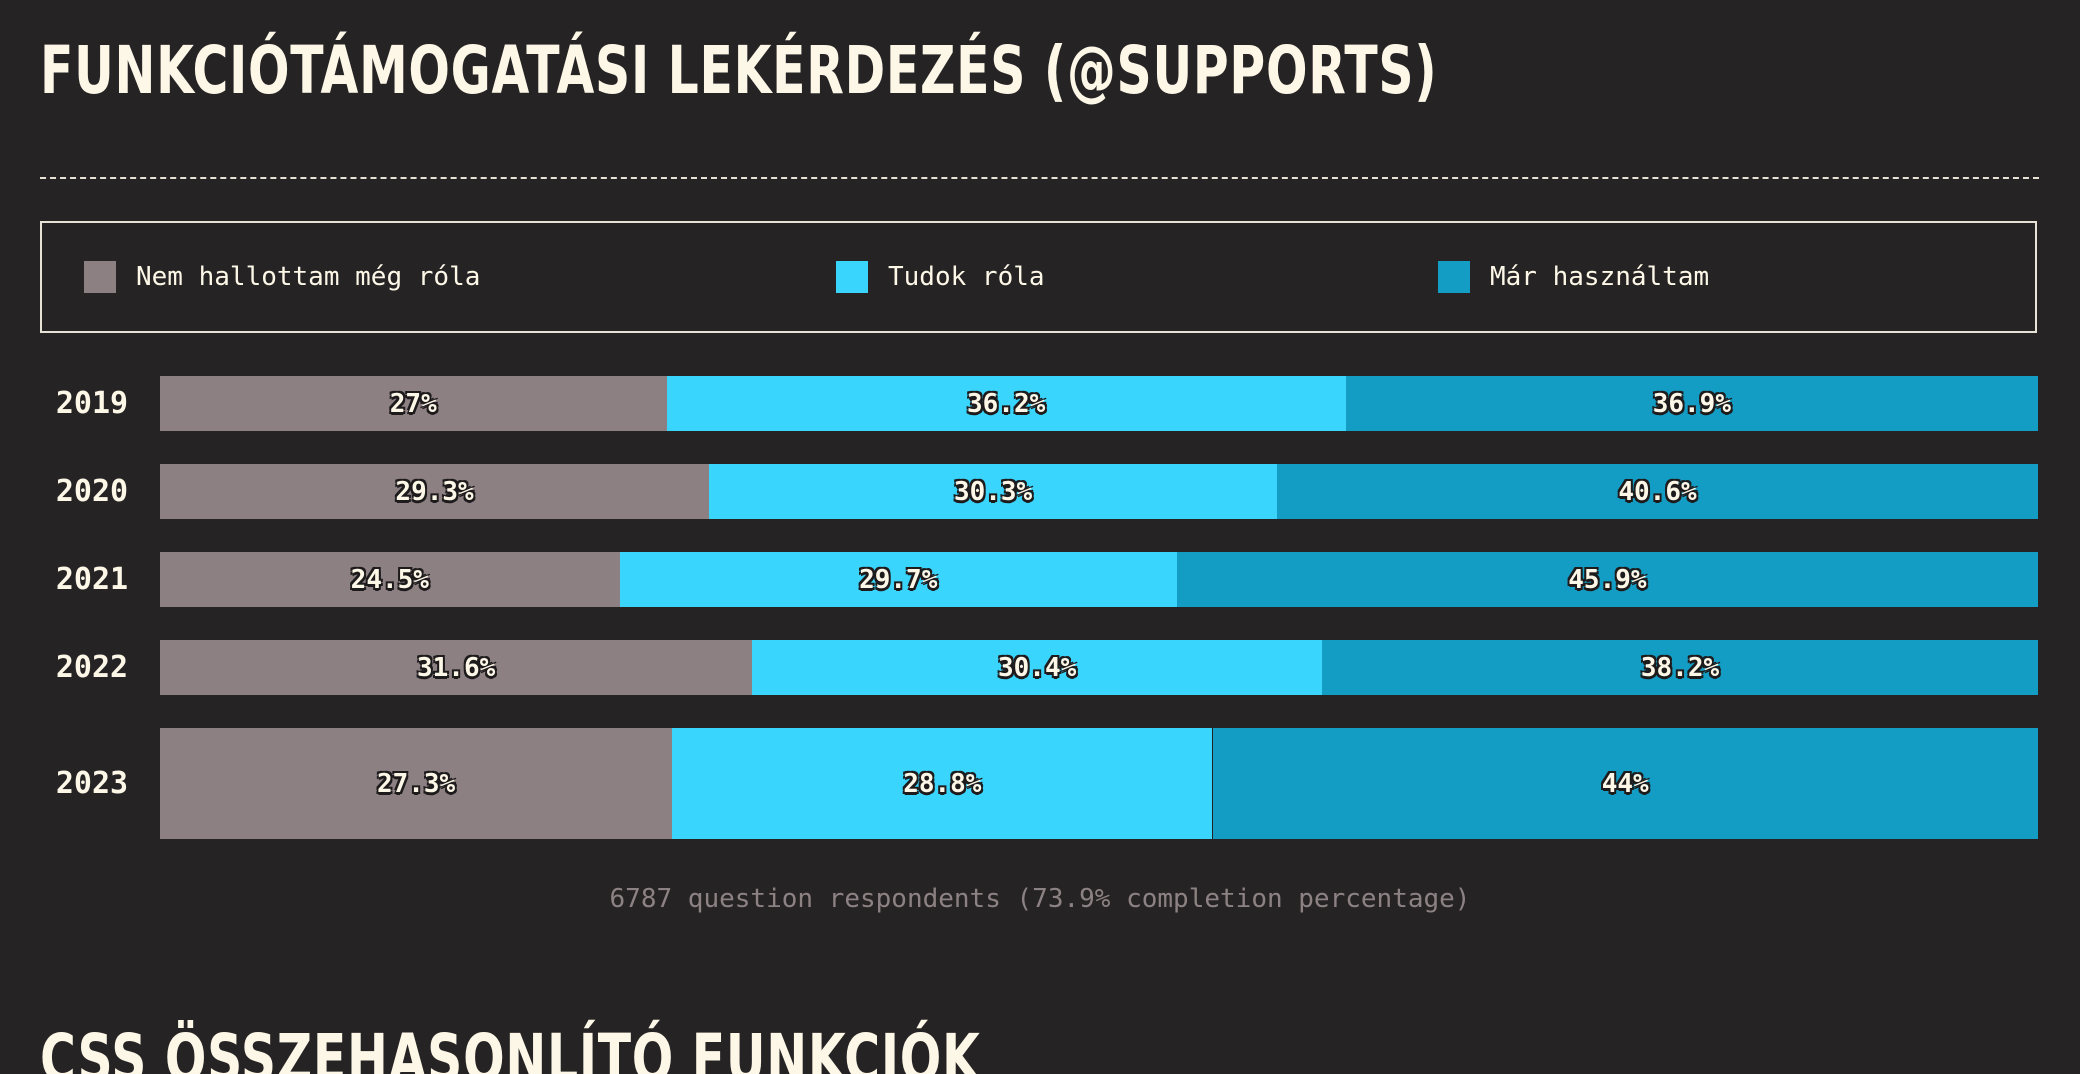 The image size is (2080, 1074). I want to click on data-label-heard-2023: 28.8%, so click(942, 783).